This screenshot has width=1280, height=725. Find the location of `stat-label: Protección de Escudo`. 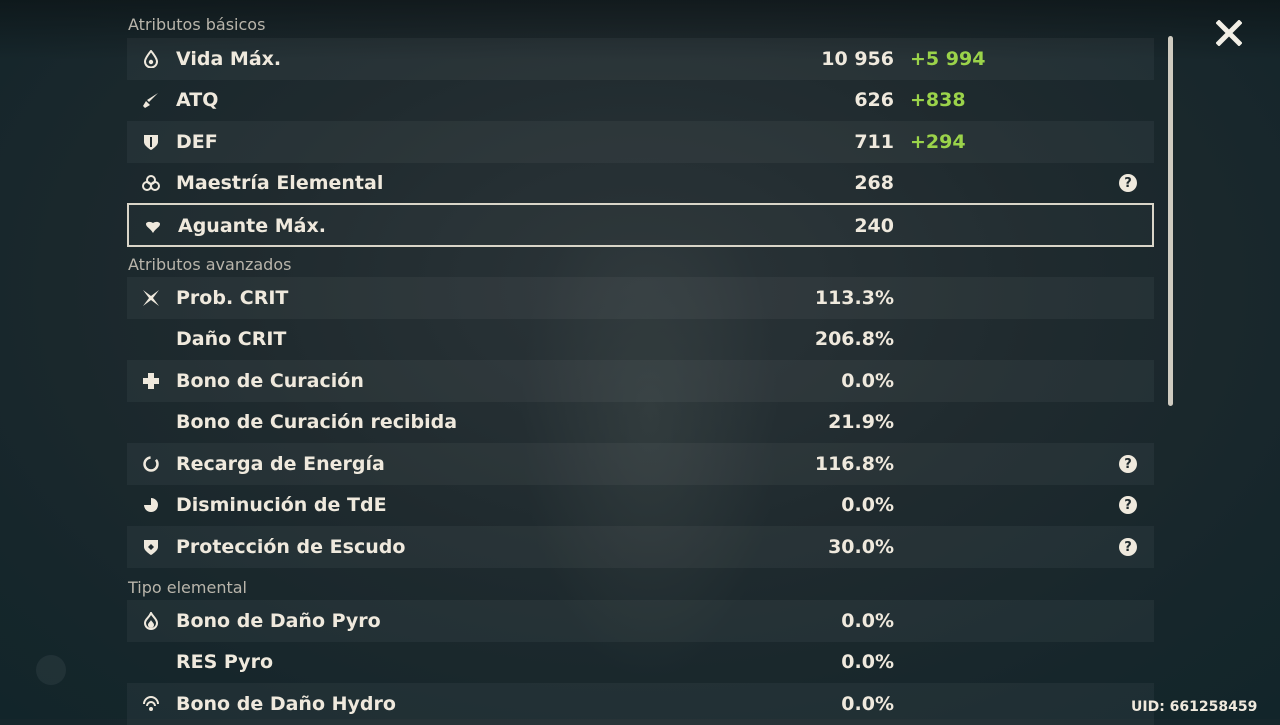

stat-label: Protección de Escudo is located at coordinates (291, 547).